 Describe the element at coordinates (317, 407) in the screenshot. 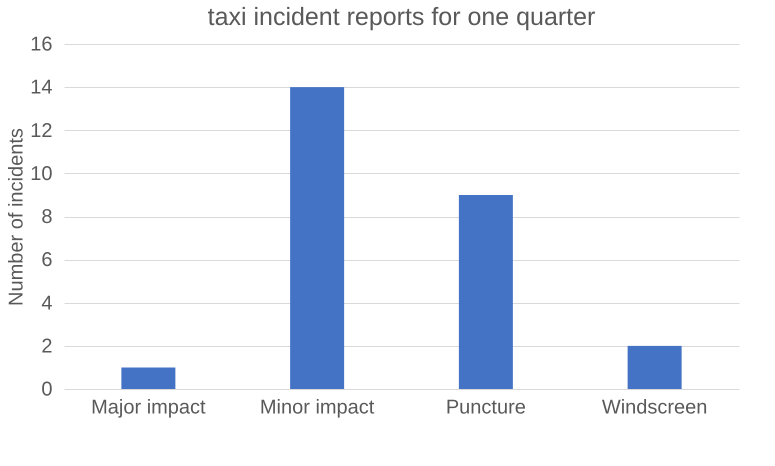

I see `x-tick-label: Minor impact` at that location.